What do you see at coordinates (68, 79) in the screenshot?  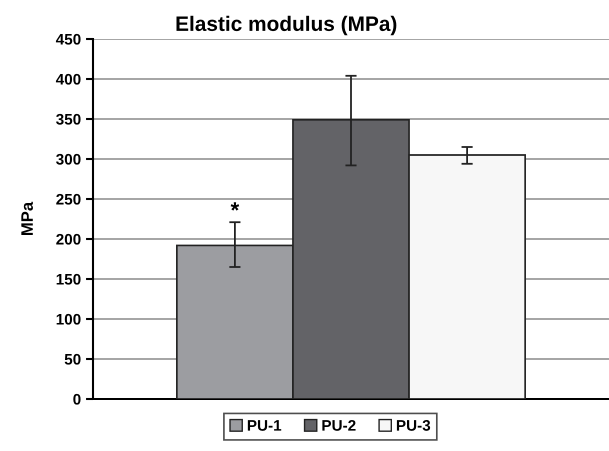 I see `y-tick-label: 400` at bounding box center [68, 79].